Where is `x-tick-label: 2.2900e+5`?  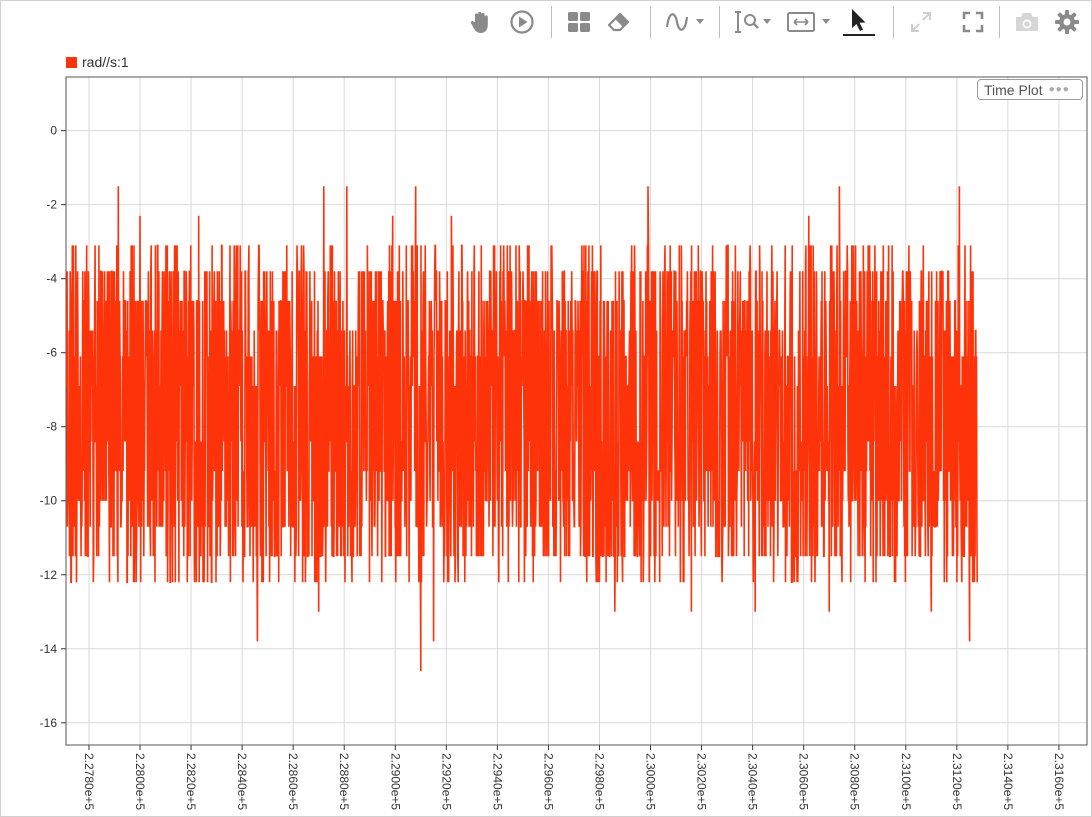
x-tick-label: 2.2900e+5 is located at coordinates (395, 781).